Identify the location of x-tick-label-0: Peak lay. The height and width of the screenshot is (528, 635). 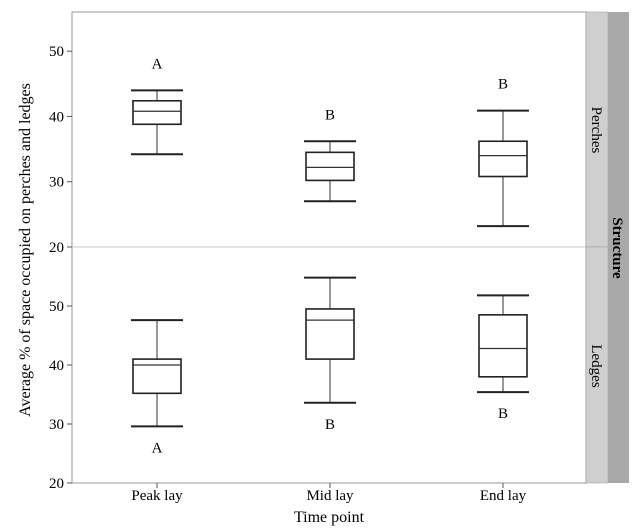
(157, 496).